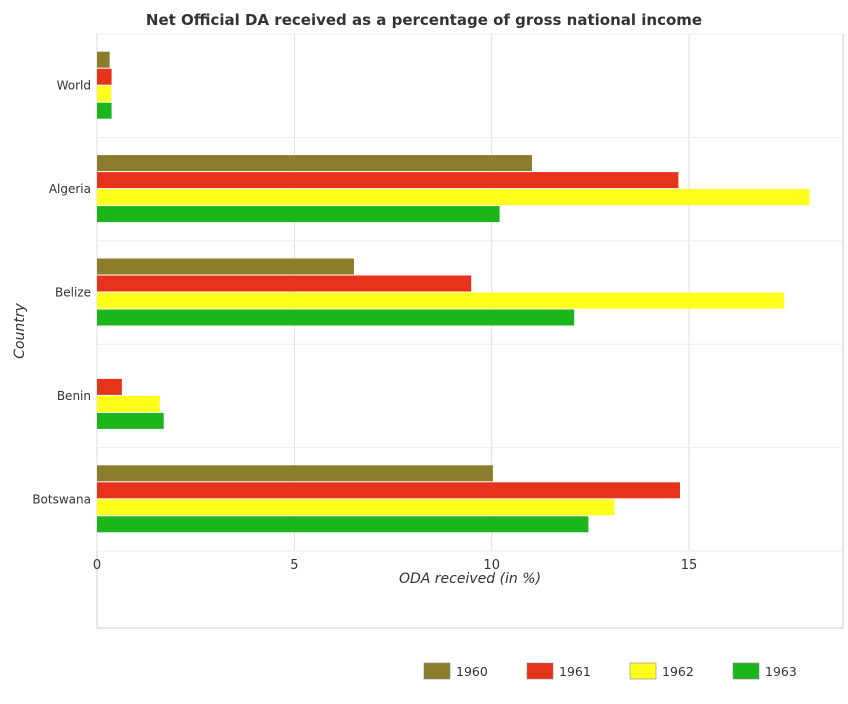 The height and width of the screenshot is (704, 848). What do you see at coordinates (284, 283) in the screenshot?
I see `bar-belize-1961` at bounding box center [284, 283].